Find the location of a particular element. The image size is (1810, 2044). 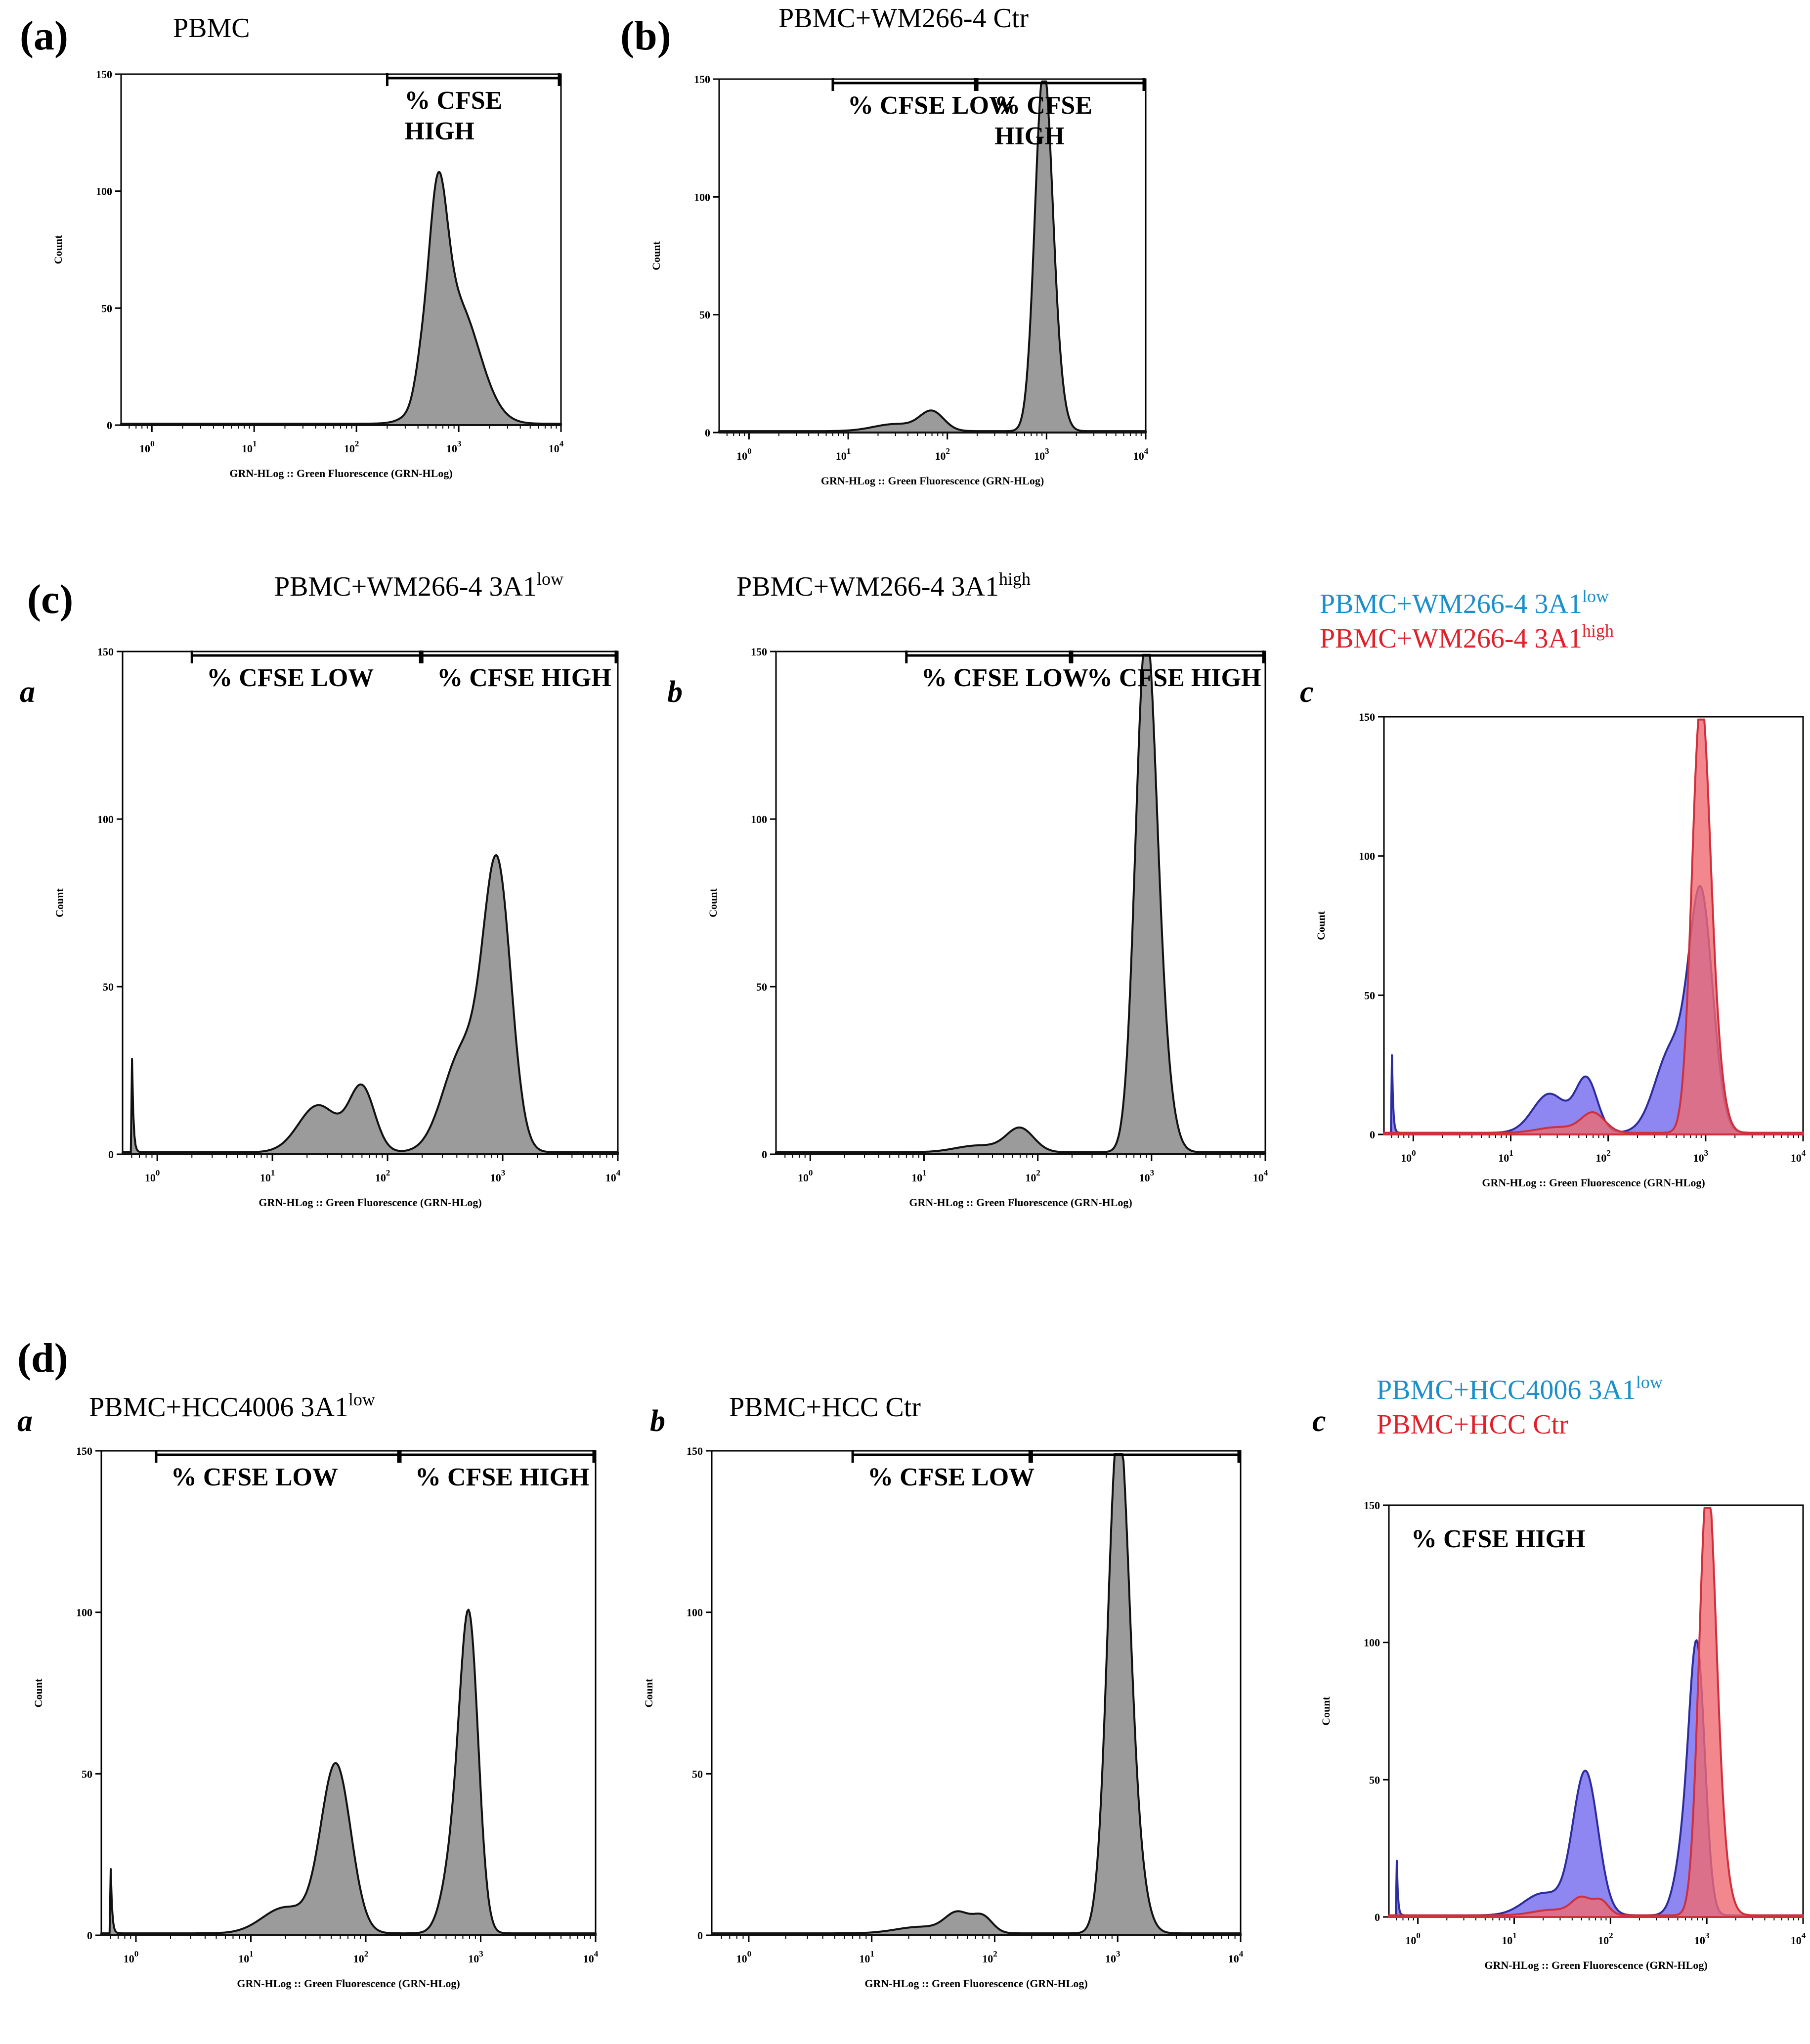

gate-label-line: HIGH is located at coordinates (1029, 136).